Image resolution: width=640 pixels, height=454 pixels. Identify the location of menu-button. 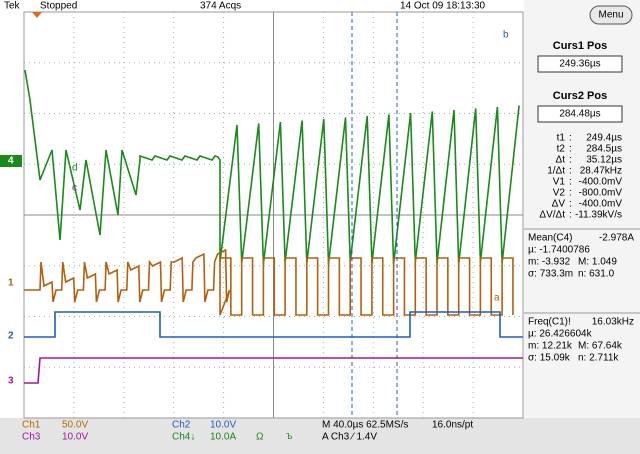
(611, 15).